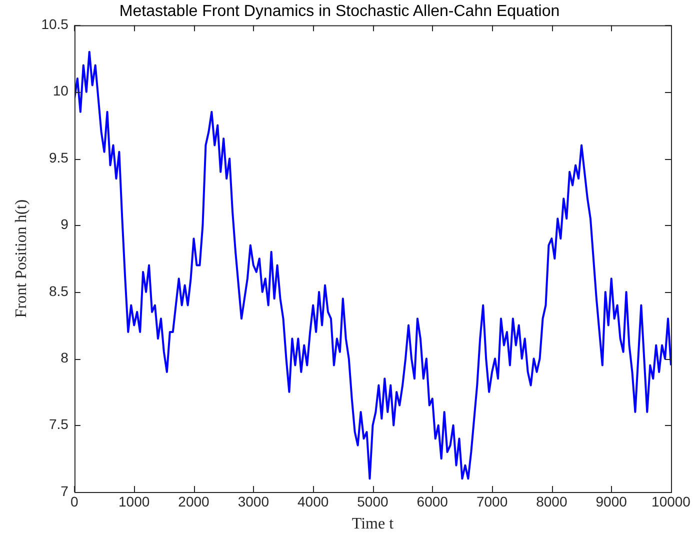  Describe the element at coordinates (313, 501) in the screenshot. I see `x-tick-label: 4000` at that location.